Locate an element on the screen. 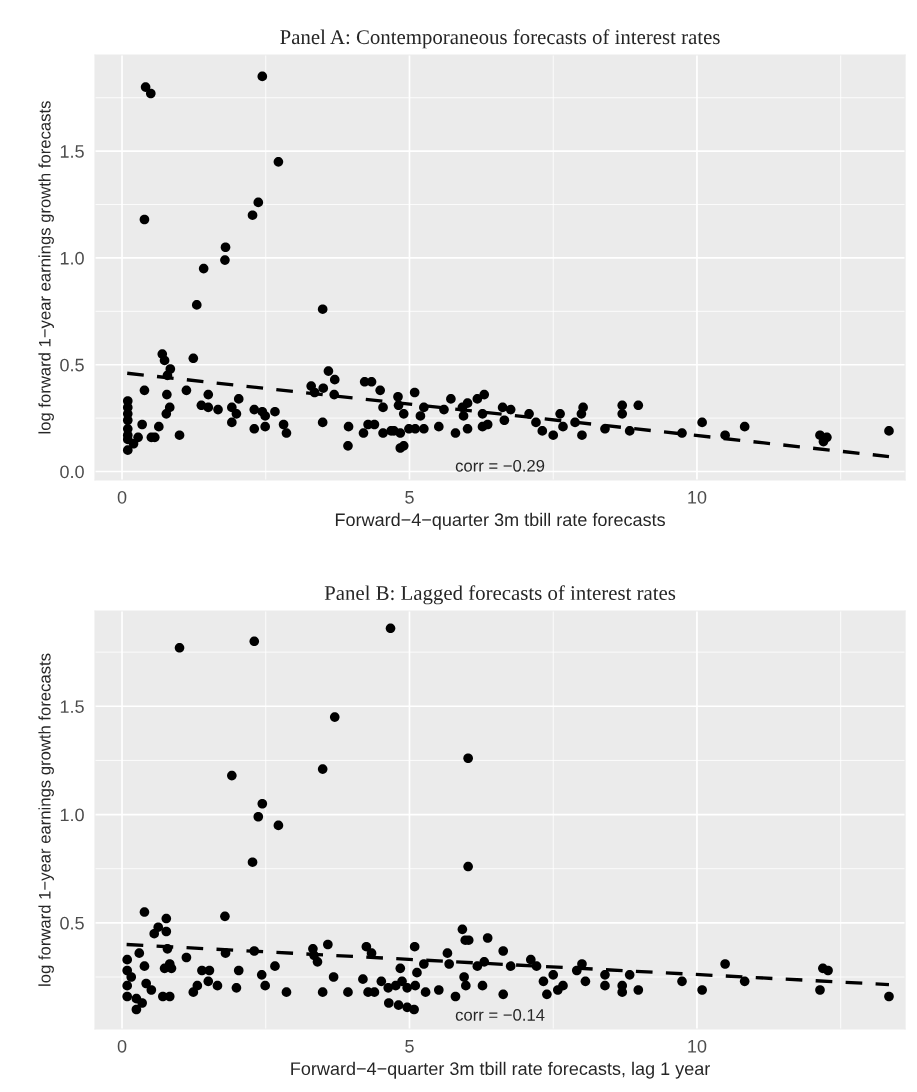 The width and height of the screenshot is (917, 1092). chart-title: Panel B: Lagged forecasts of interest rates is located at coordinates (500, 595).